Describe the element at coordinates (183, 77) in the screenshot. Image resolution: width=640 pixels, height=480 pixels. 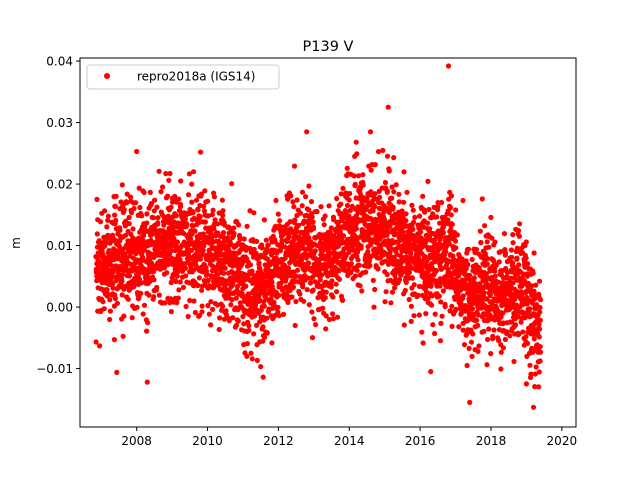
I see `legend: repro2018a (IGS14)` at that location.